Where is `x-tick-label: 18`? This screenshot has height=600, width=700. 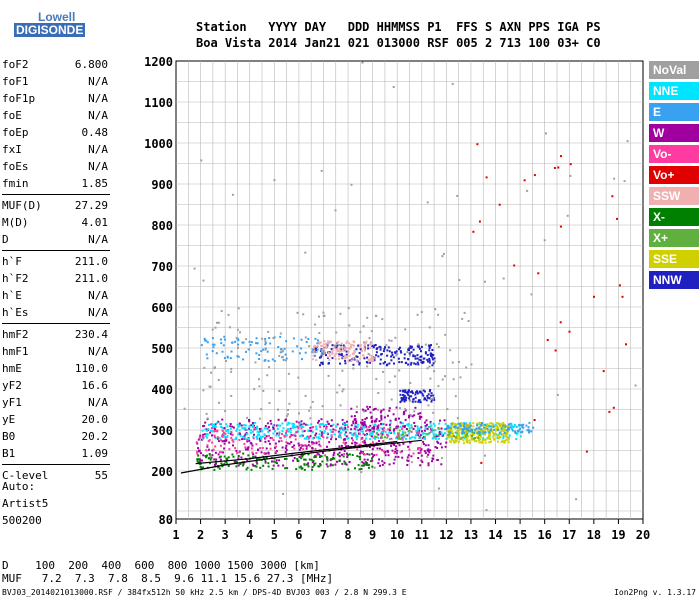
x-tick-label: 18 is located at coordinates (594, 535).